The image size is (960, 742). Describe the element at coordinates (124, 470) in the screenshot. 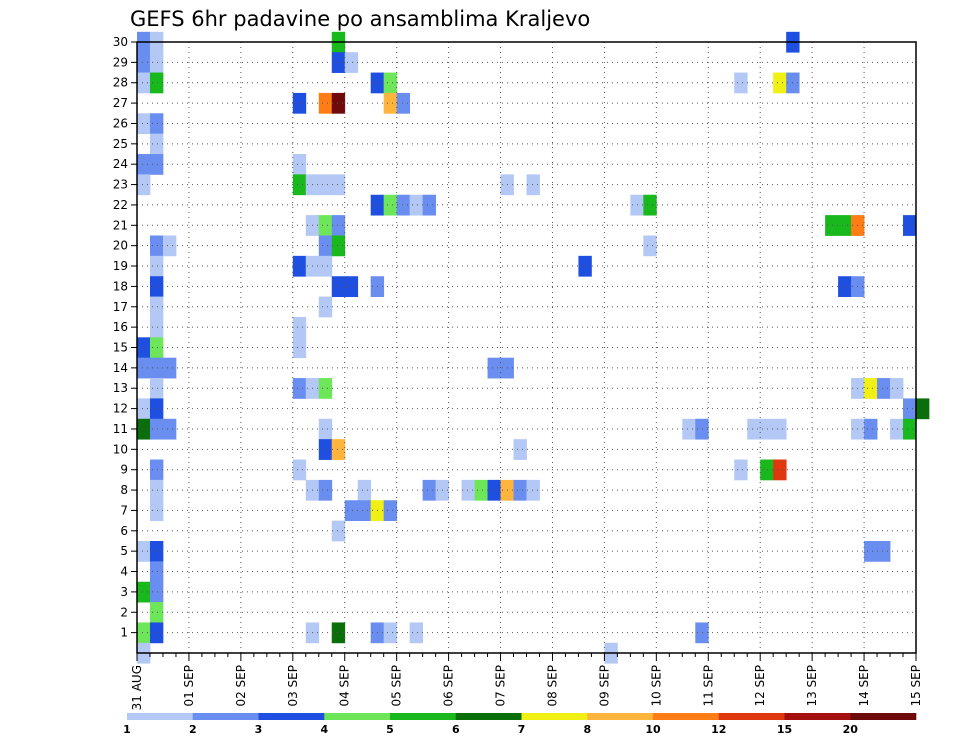

I see `y-tick-label: 9` at that location.